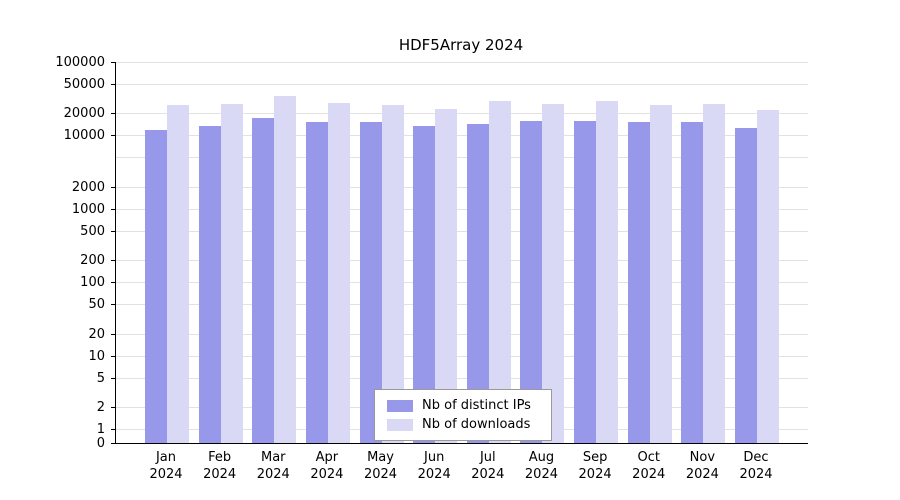 The width and height of the screenshot is (900, 500). I want to click on legend-swatch-ips-icon, so click(400, 405).